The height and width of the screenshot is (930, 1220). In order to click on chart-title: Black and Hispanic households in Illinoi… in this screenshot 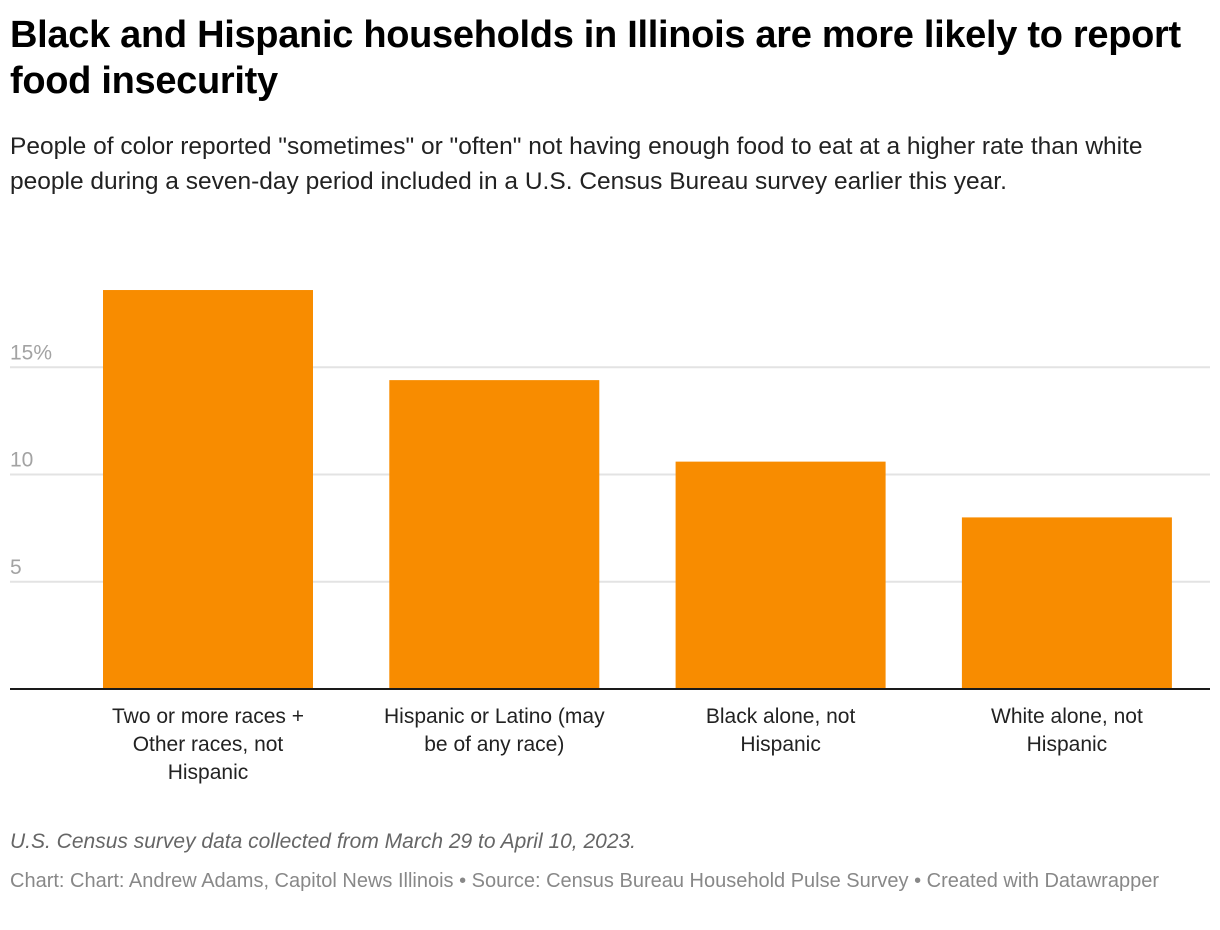, I will do `click(595, 58)`.